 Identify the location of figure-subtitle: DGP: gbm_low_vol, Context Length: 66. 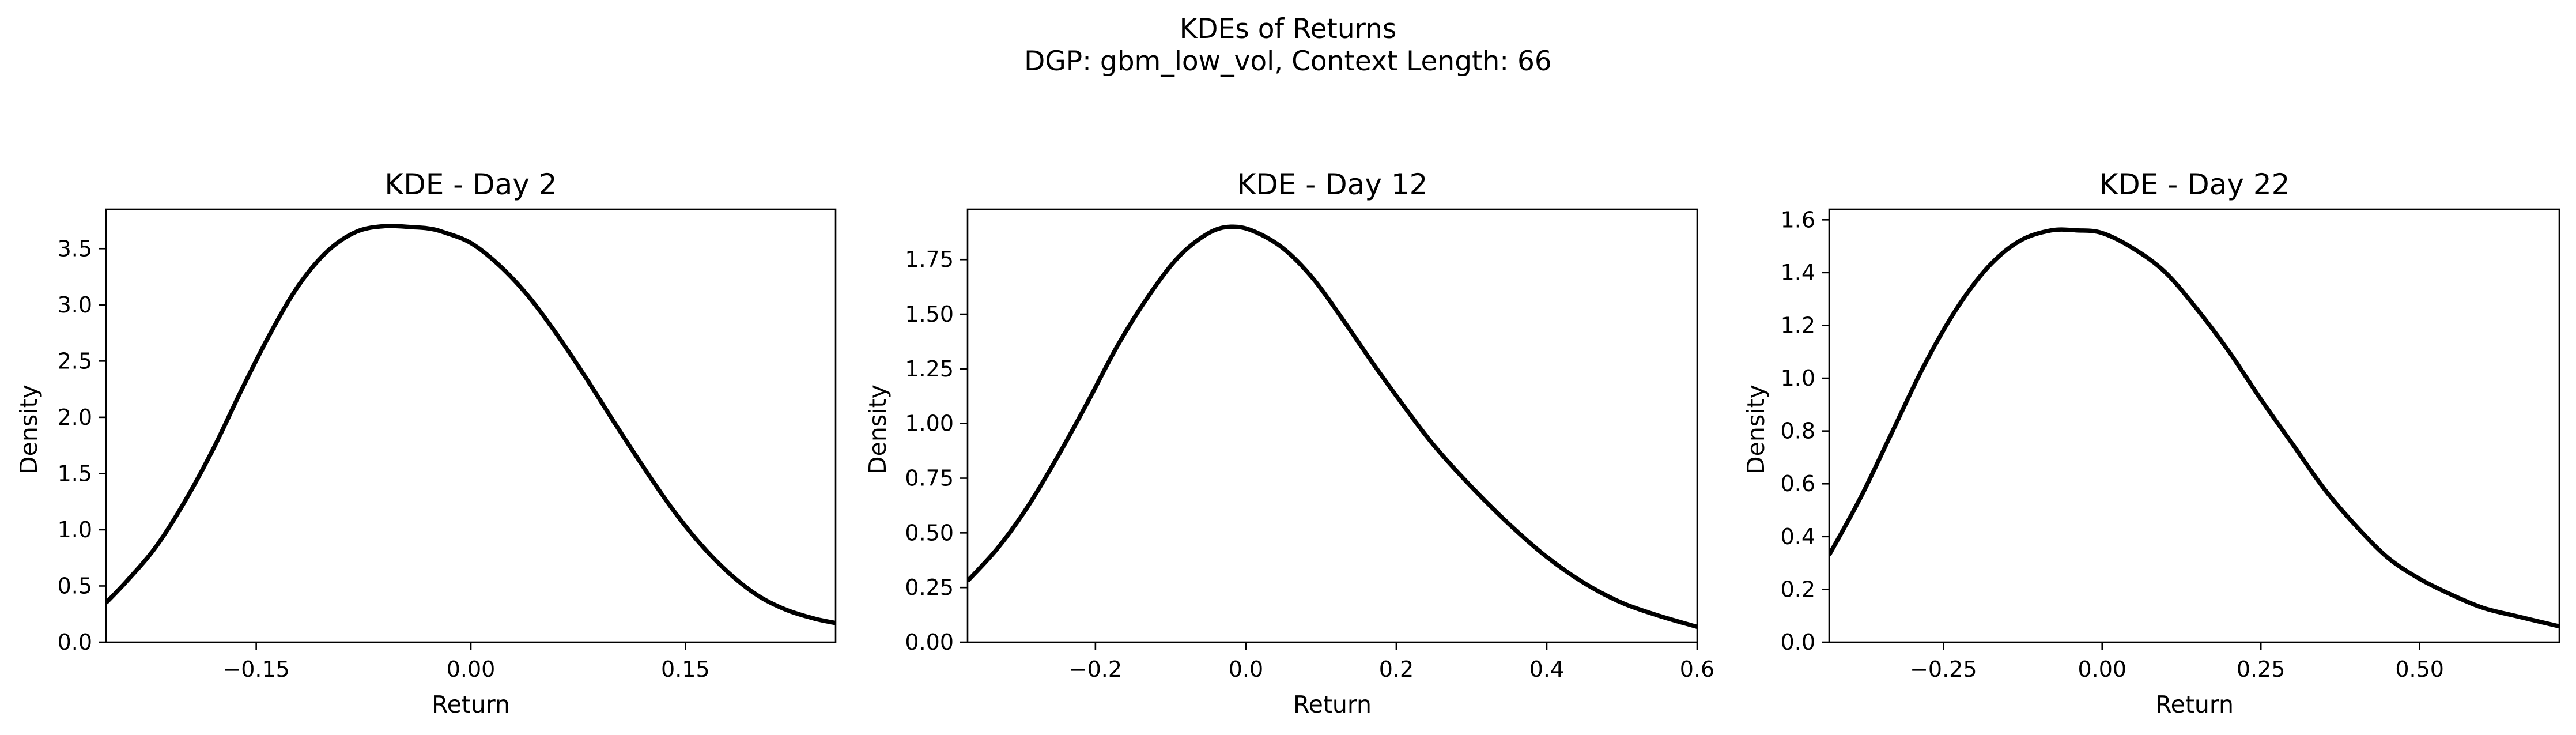
(1288, 61).